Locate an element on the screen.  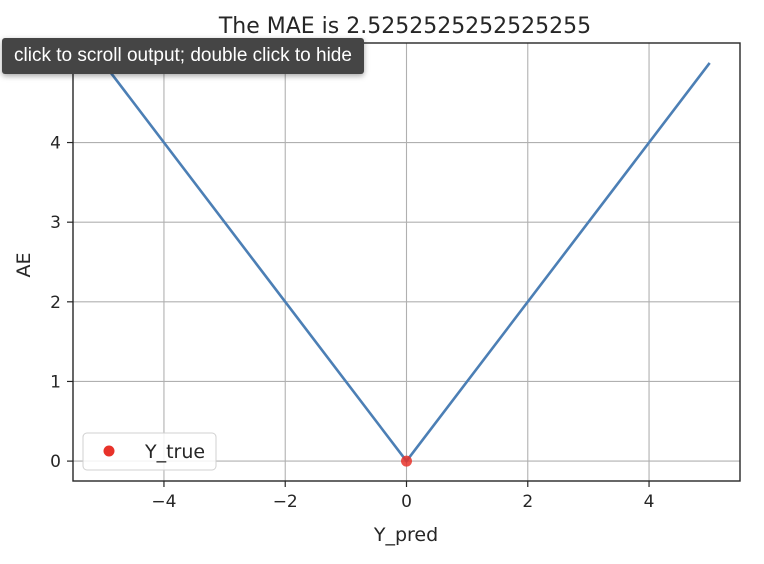
x-tick-label: 2 is located at coordinates (527, 502).